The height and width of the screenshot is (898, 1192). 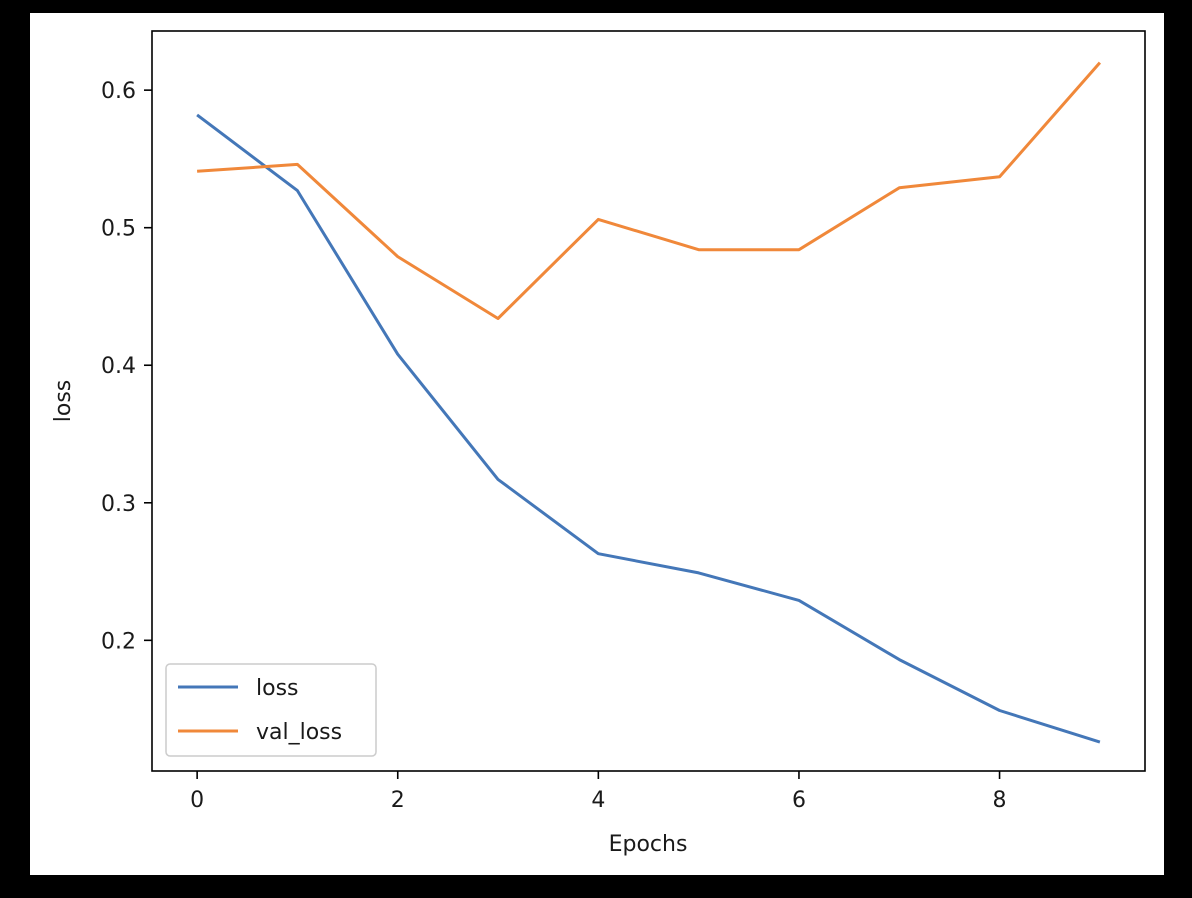 What do you see at coordinates (118, 504) in the screenshot?
I see `y-tick-label-0.3: 0.3` at bounding box center [118, 504].